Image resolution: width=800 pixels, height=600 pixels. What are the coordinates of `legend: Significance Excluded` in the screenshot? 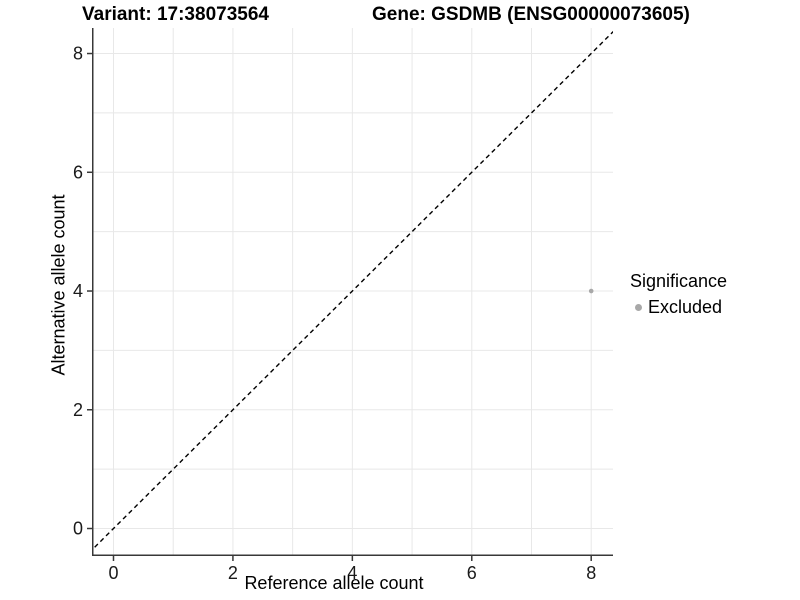 It's located at (678, 294).